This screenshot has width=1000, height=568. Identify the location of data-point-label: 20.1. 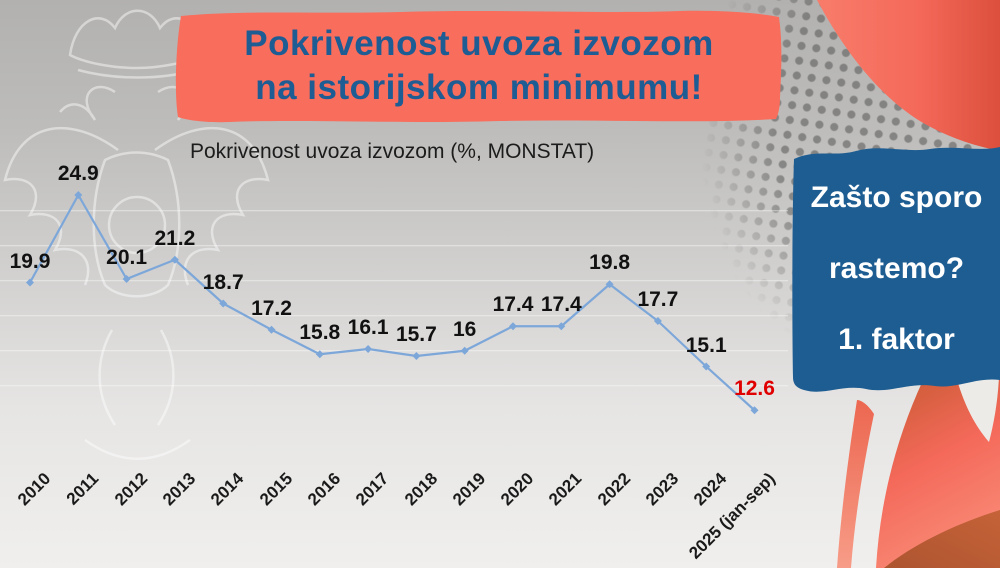
(127, 257).